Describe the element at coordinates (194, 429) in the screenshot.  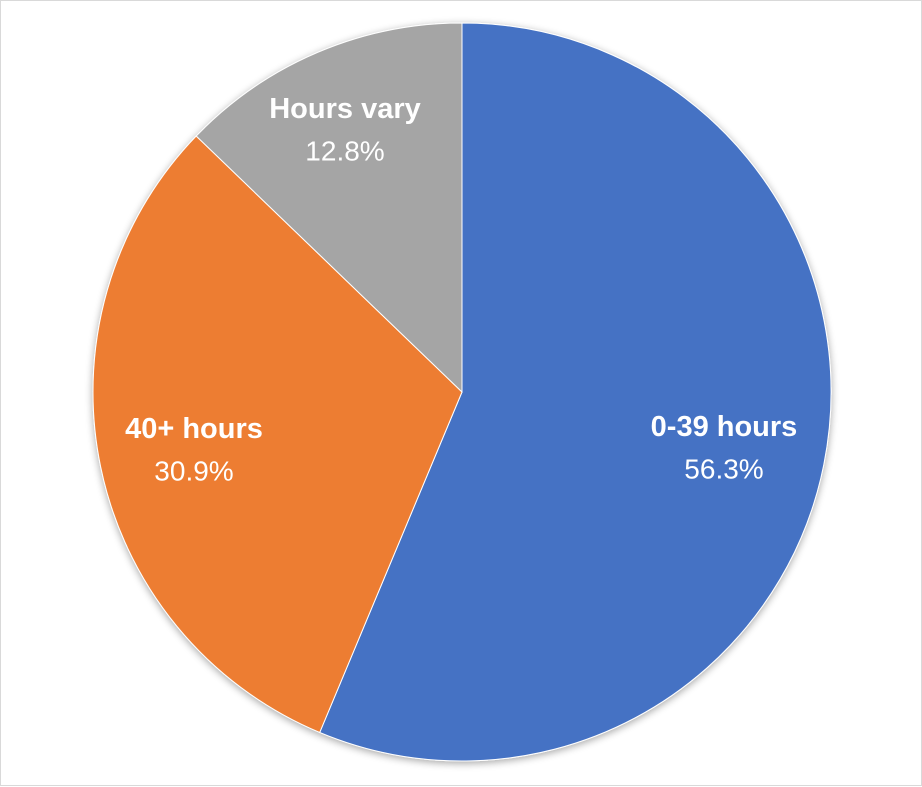
I see `data-label-name-40-hours: 40+ hours` at that location.